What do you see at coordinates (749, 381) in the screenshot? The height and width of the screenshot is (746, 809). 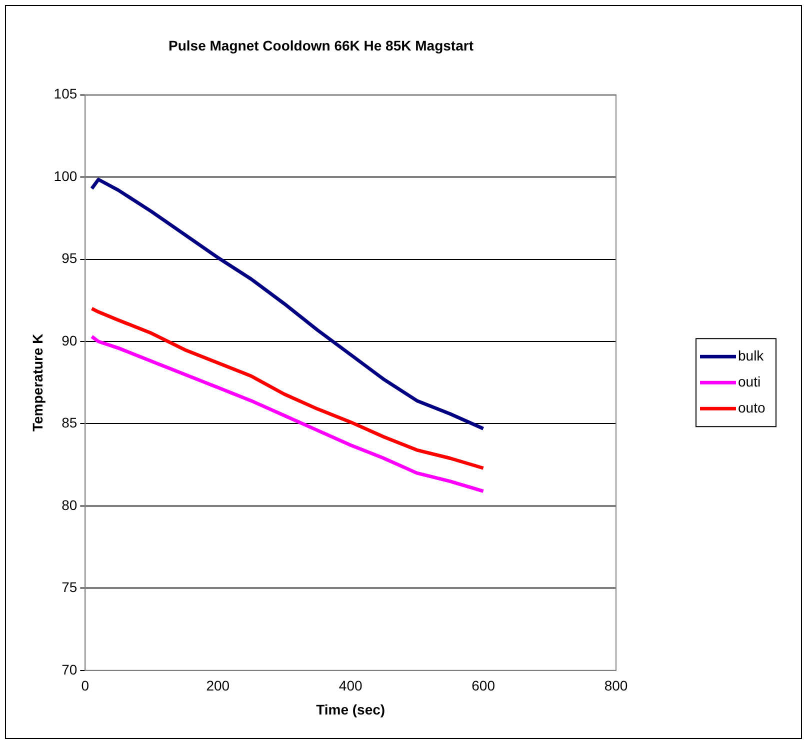 I see `legend-label: outi` at bounding box center [749, 381].